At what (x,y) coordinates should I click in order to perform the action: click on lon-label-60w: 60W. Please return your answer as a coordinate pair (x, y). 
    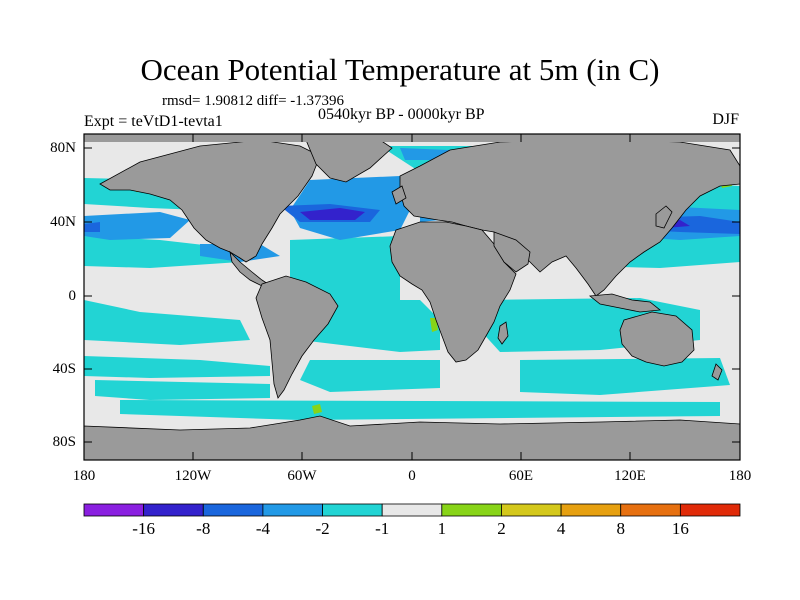
    Looking at the image, I should click on (302, 476).